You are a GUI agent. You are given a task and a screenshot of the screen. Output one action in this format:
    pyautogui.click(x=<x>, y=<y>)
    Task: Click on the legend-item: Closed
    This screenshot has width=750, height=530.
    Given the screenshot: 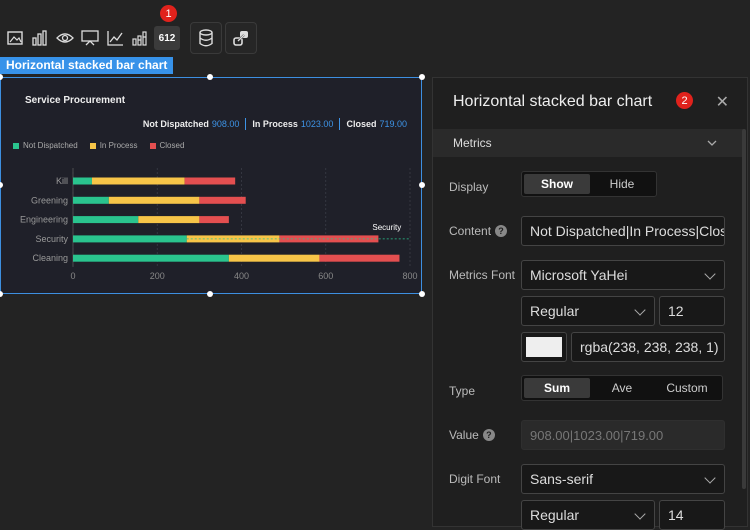 What is the action you would take?
    pyautogui.click(x=167, y=145)
    